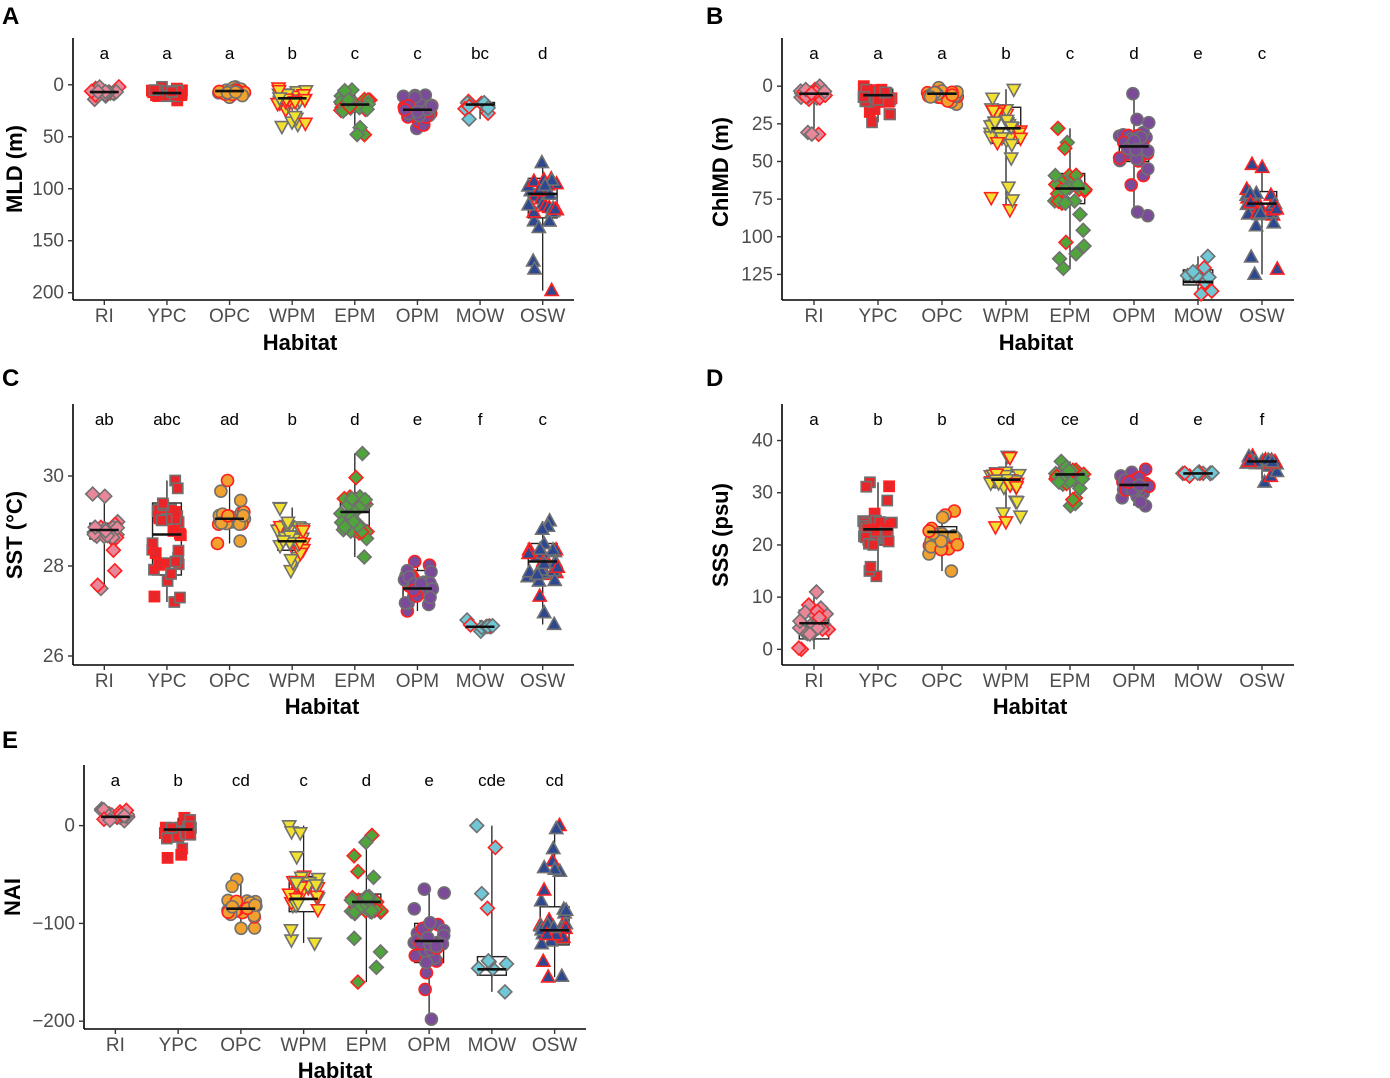 The image size is (1390, 1078). Describe the element at coordinates (1070, 53) in the screenshot. I see `significance-letter: c` at that location.